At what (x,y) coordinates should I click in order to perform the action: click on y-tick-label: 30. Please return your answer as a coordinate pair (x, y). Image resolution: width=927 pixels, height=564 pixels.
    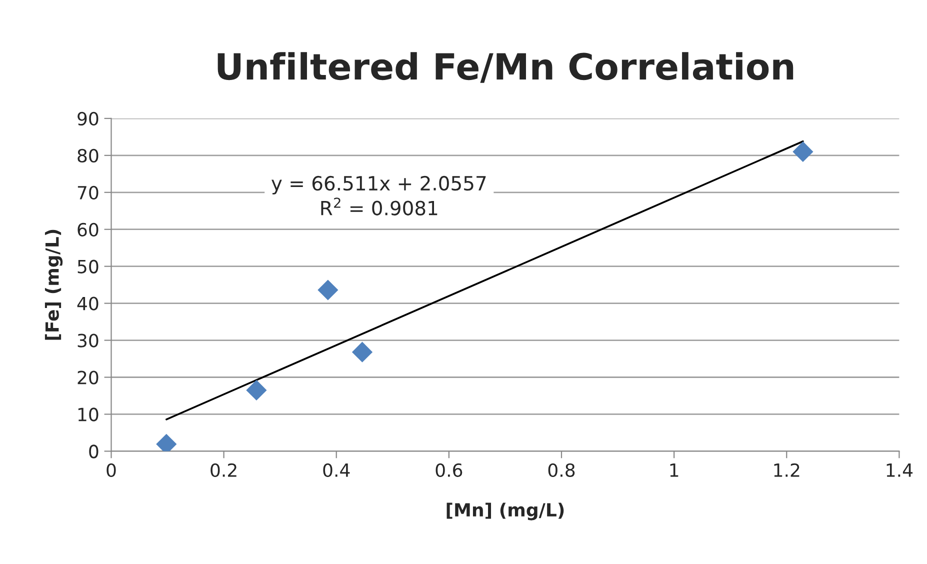
    Looking at the image, I should click on (88, 341).